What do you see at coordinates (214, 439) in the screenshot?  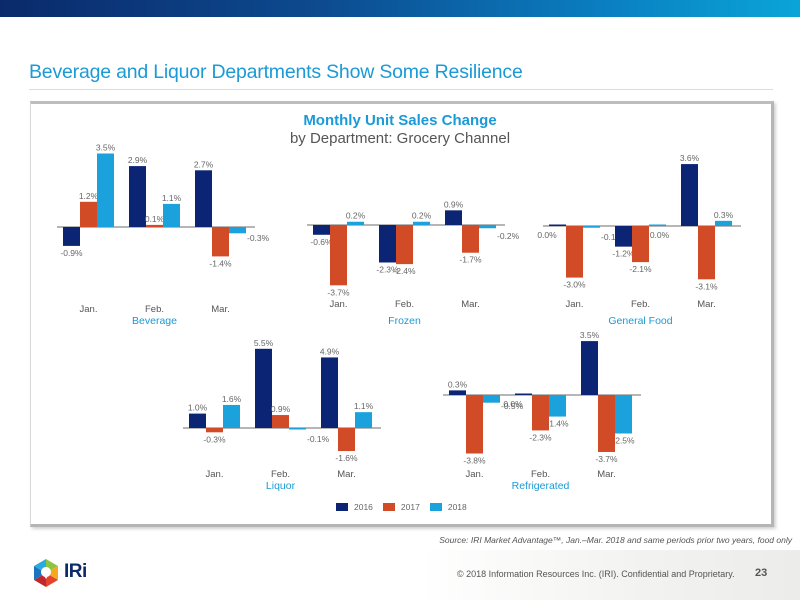 I see `data-label-liquor-jan-2017: -0.3%` at bounding box center [214, 439].